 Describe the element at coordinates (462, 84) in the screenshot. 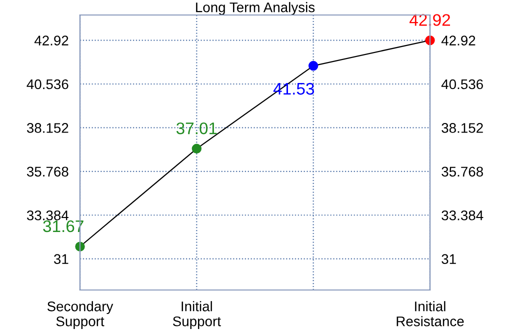

I see `y2-tick-label: 40.536` at that location.